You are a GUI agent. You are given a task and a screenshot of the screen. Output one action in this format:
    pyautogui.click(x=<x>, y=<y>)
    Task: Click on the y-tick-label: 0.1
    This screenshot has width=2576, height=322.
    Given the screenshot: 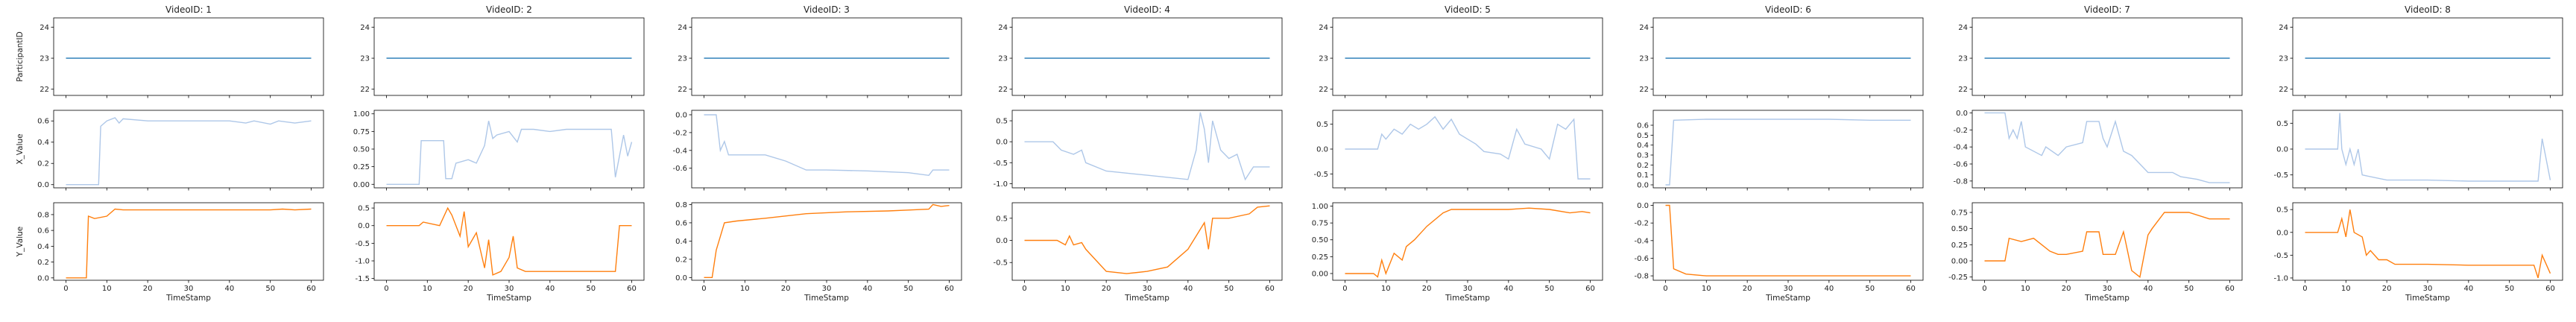 What is the action you would take?
    pyautogui.click(x=1643, y=175)
    